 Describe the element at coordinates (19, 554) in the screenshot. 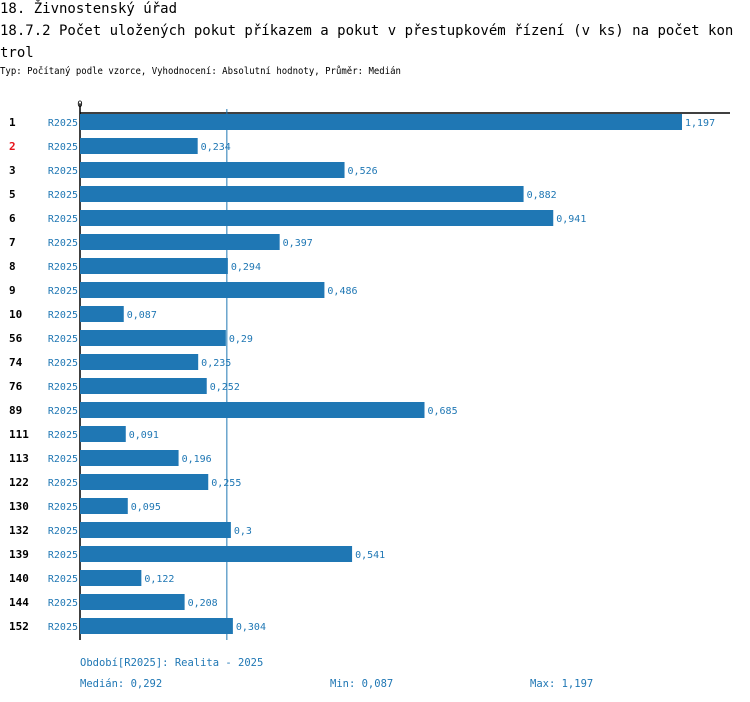

I see `category-label: 139` at that location.